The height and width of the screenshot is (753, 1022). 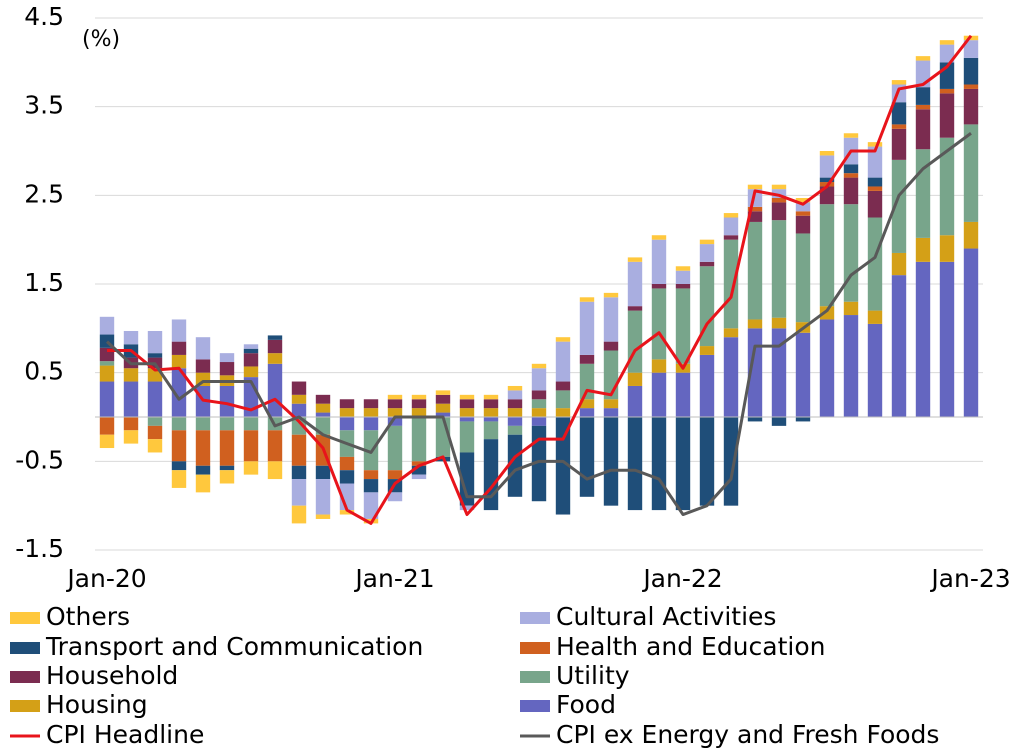 I want to click on legend-label: CPI ex Energy and Fresh Foods, so click(x=747, y=734).